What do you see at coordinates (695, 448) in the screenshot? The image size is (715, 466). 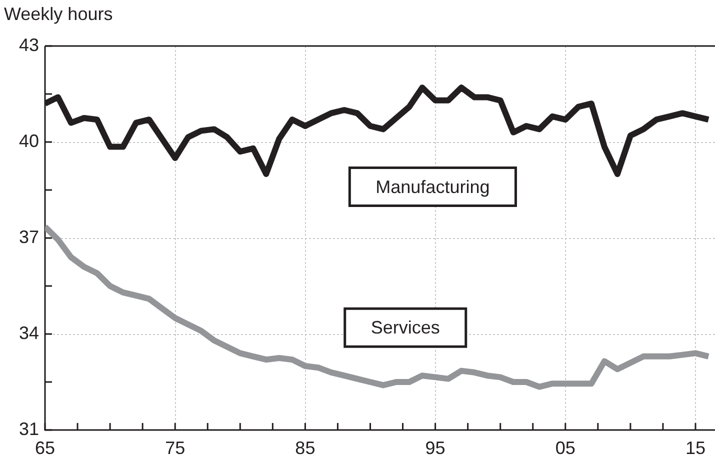 I see `x-tick-label: 15` at bounding box center [695, 448].